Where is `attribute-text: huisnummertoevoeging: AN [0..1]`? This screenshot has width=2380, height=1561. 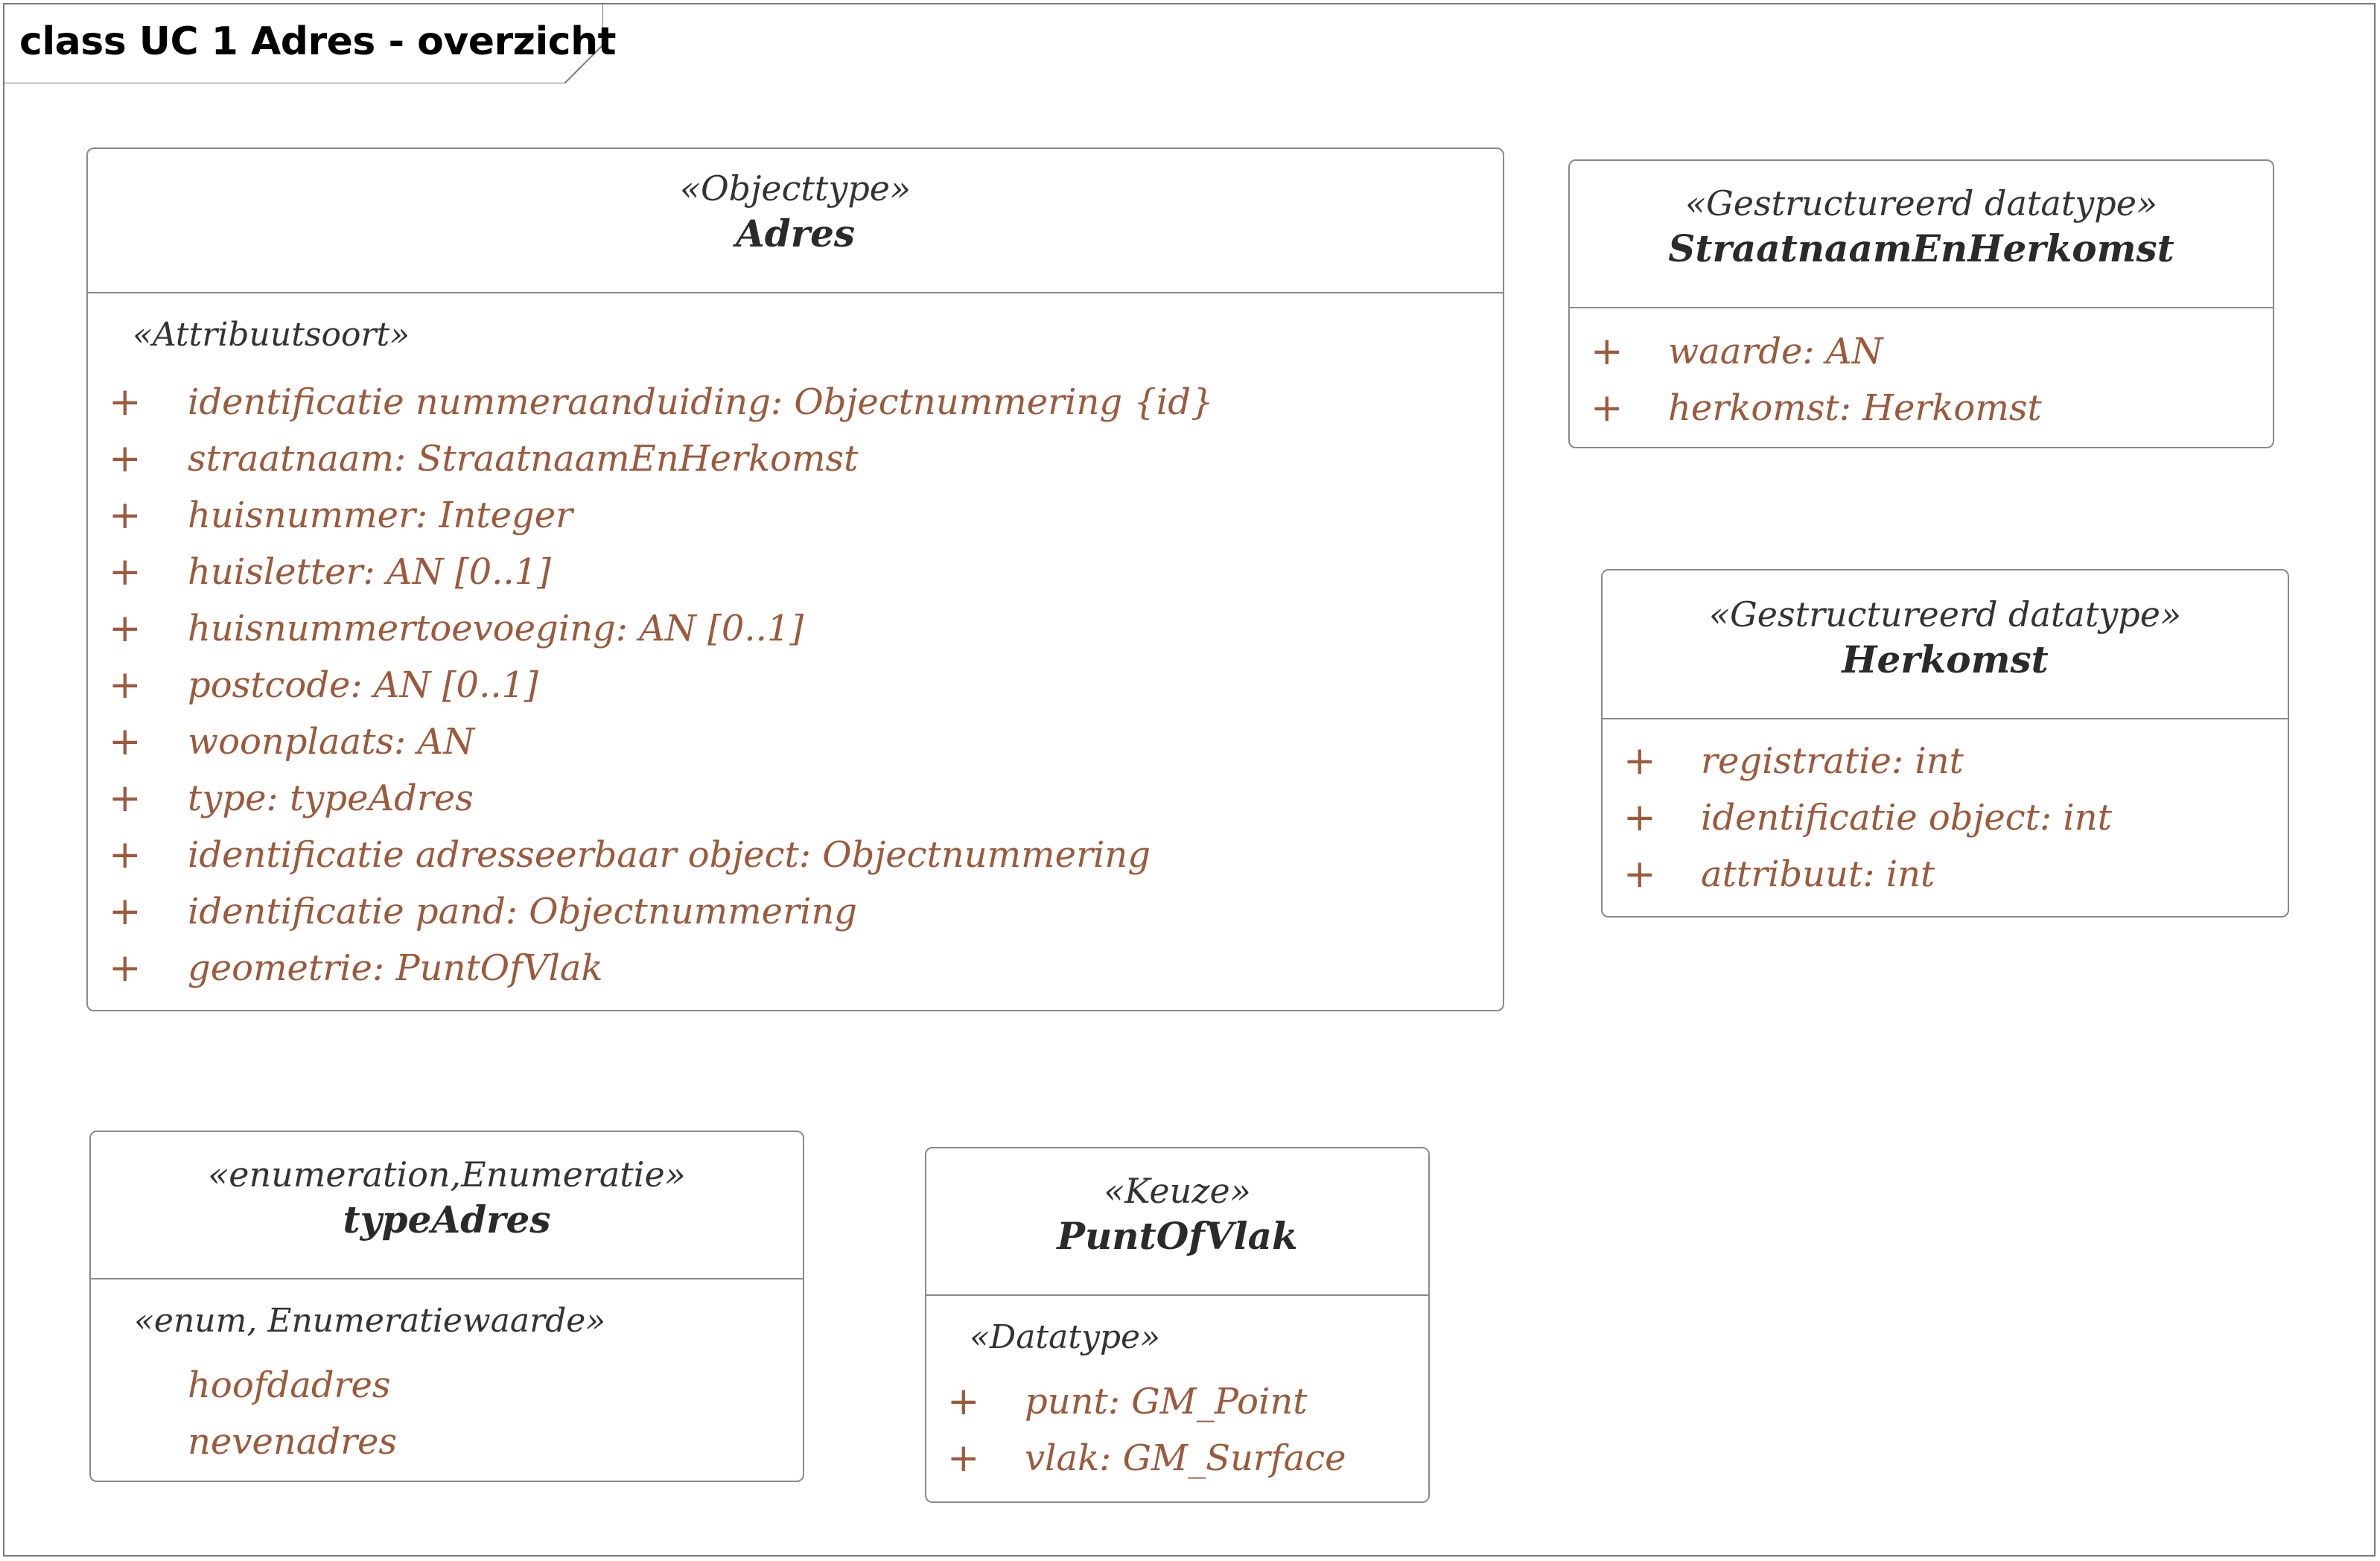
attribute-text: huisnummertoevoeging: AN [0..1] is located at coordinates (496, 628).